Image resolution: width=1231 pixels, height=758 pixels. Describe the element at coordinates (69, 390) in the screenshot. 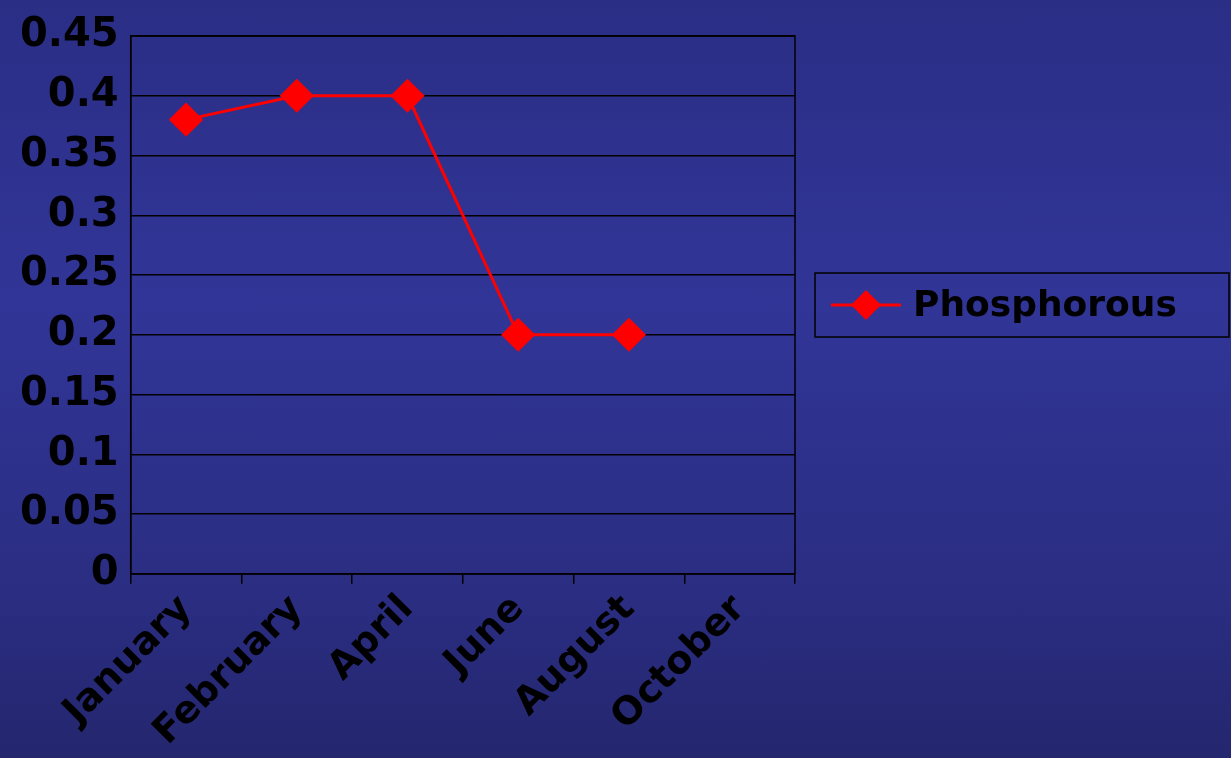

I see `y-tick-label: 0.15` at that location.